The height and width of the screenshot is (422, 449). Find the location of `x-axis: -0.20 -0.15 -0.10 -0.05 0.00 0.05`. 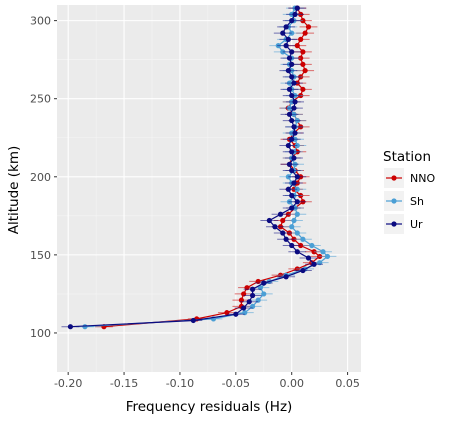

x-axis: -0.20 -0.15 -0.10 -0.05 0.00 0.05 is located at coordinates (207, 381).